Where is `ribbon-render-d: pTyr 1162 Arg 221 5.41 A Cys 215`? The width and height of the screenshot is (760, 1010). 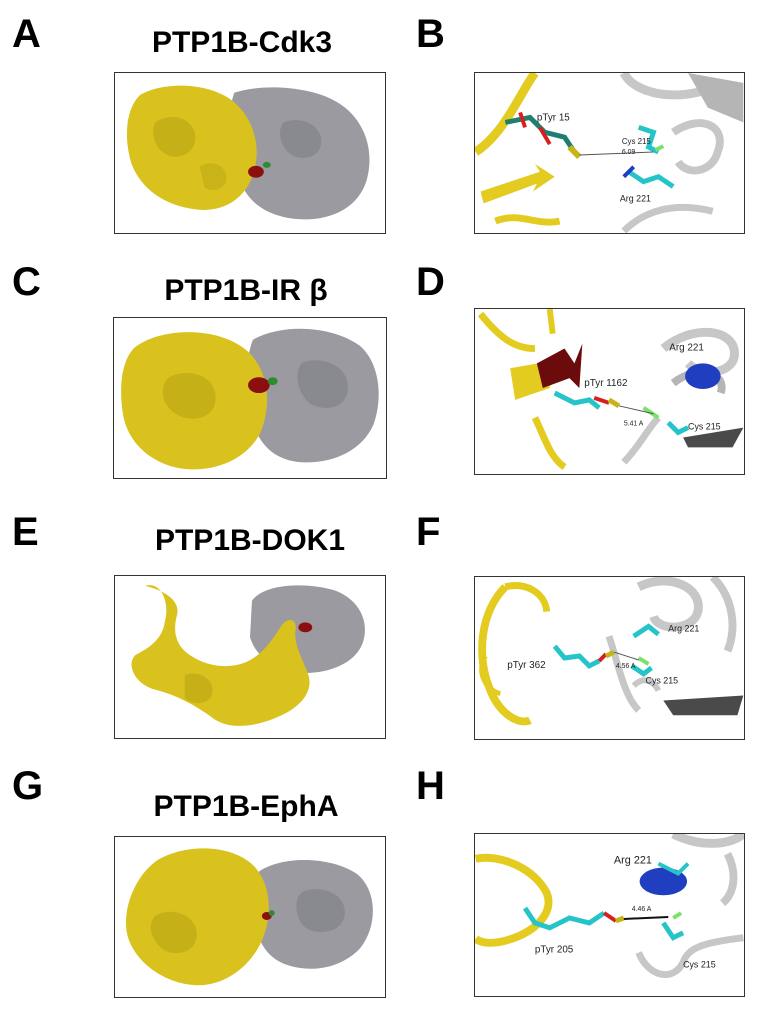
ribbon-render-d: pTyr 1162 Arg 221 5.41 A Cys 215 is located at coordinates (610, 389).